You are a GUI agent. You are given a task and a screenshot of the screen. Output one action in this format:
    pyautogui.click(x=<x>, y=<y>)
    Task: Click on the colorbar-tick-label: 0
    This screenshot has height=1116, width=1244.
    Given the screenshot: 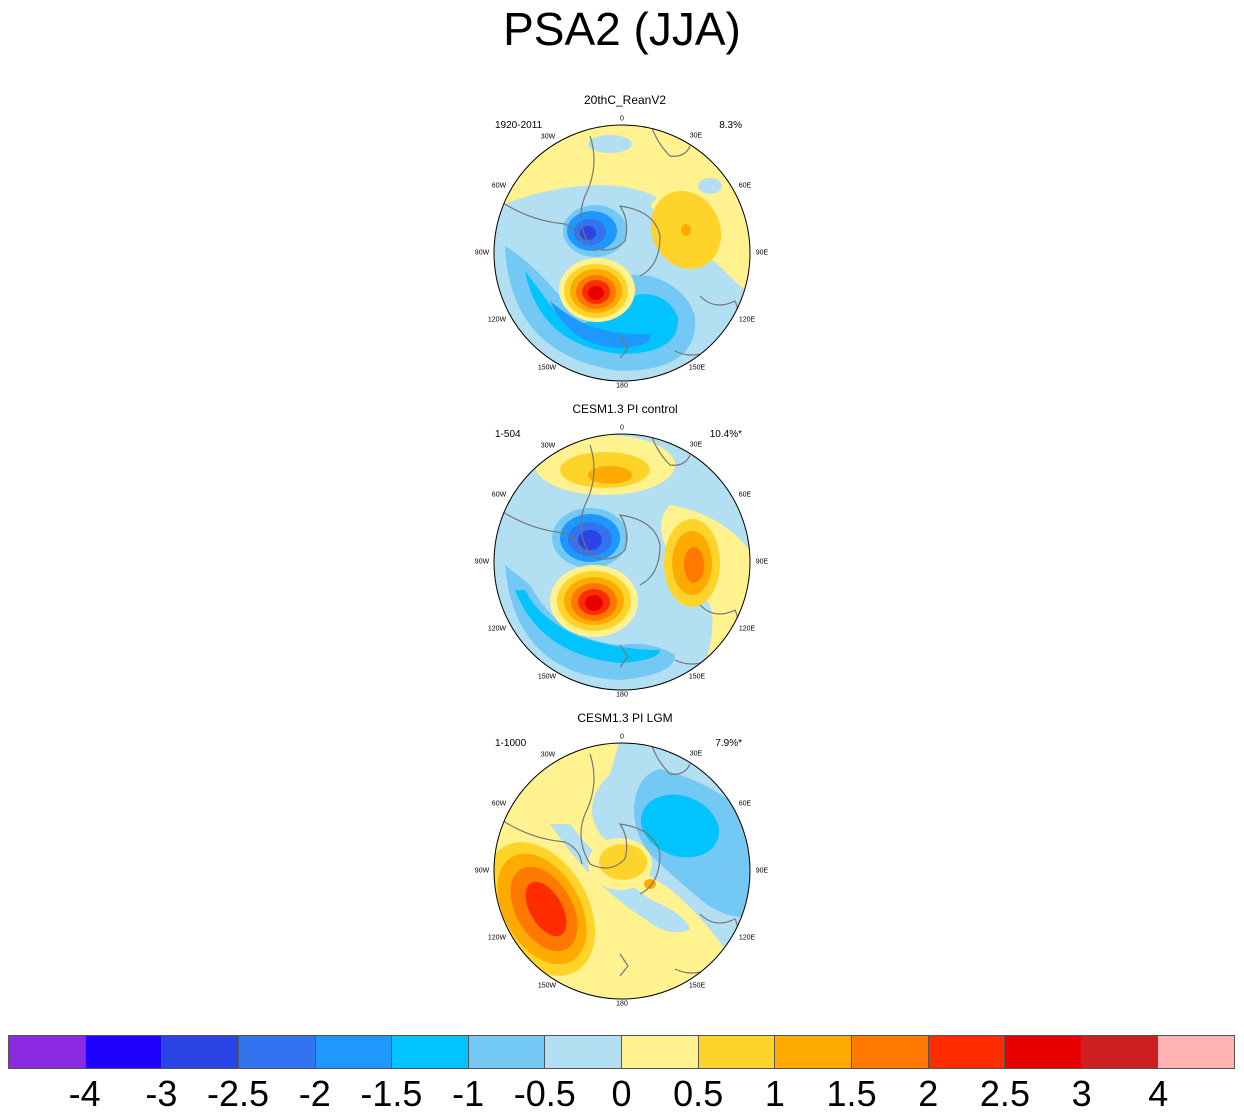 What is the action you would take?
    pyautogui.click(x=621, y=1093)
    